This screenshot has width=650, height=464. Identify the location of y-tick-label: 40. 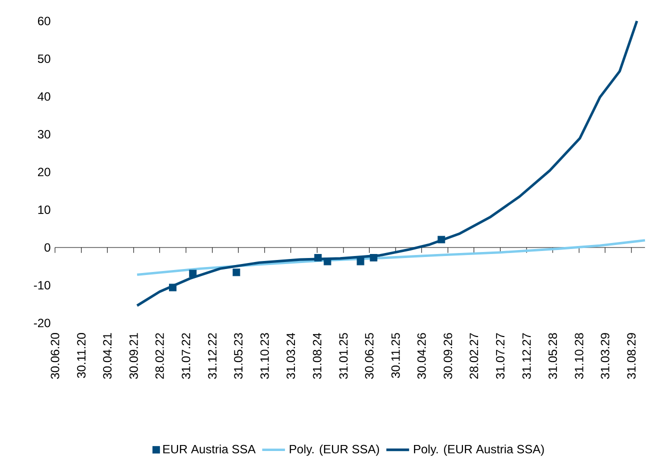
(44, 96).